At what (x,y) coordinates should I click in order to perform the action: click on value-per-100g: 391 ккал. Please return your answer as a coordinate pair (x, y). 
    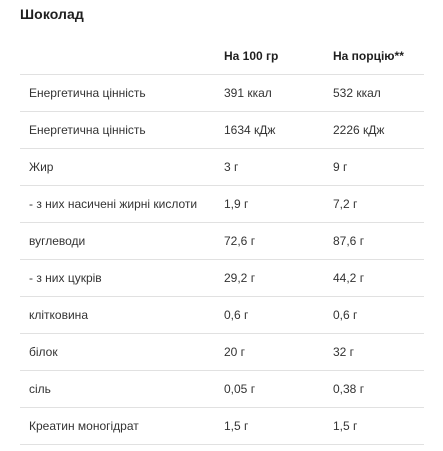
    Looking at the image, I should click on (269, 93).